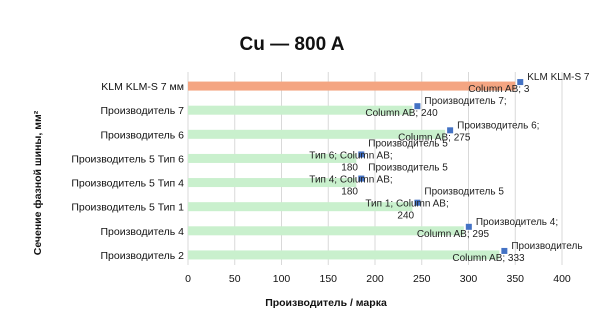 This screenshot has width=598, height=330. I want to click on y-tick-label: Производитель 6, so click(142, 135).